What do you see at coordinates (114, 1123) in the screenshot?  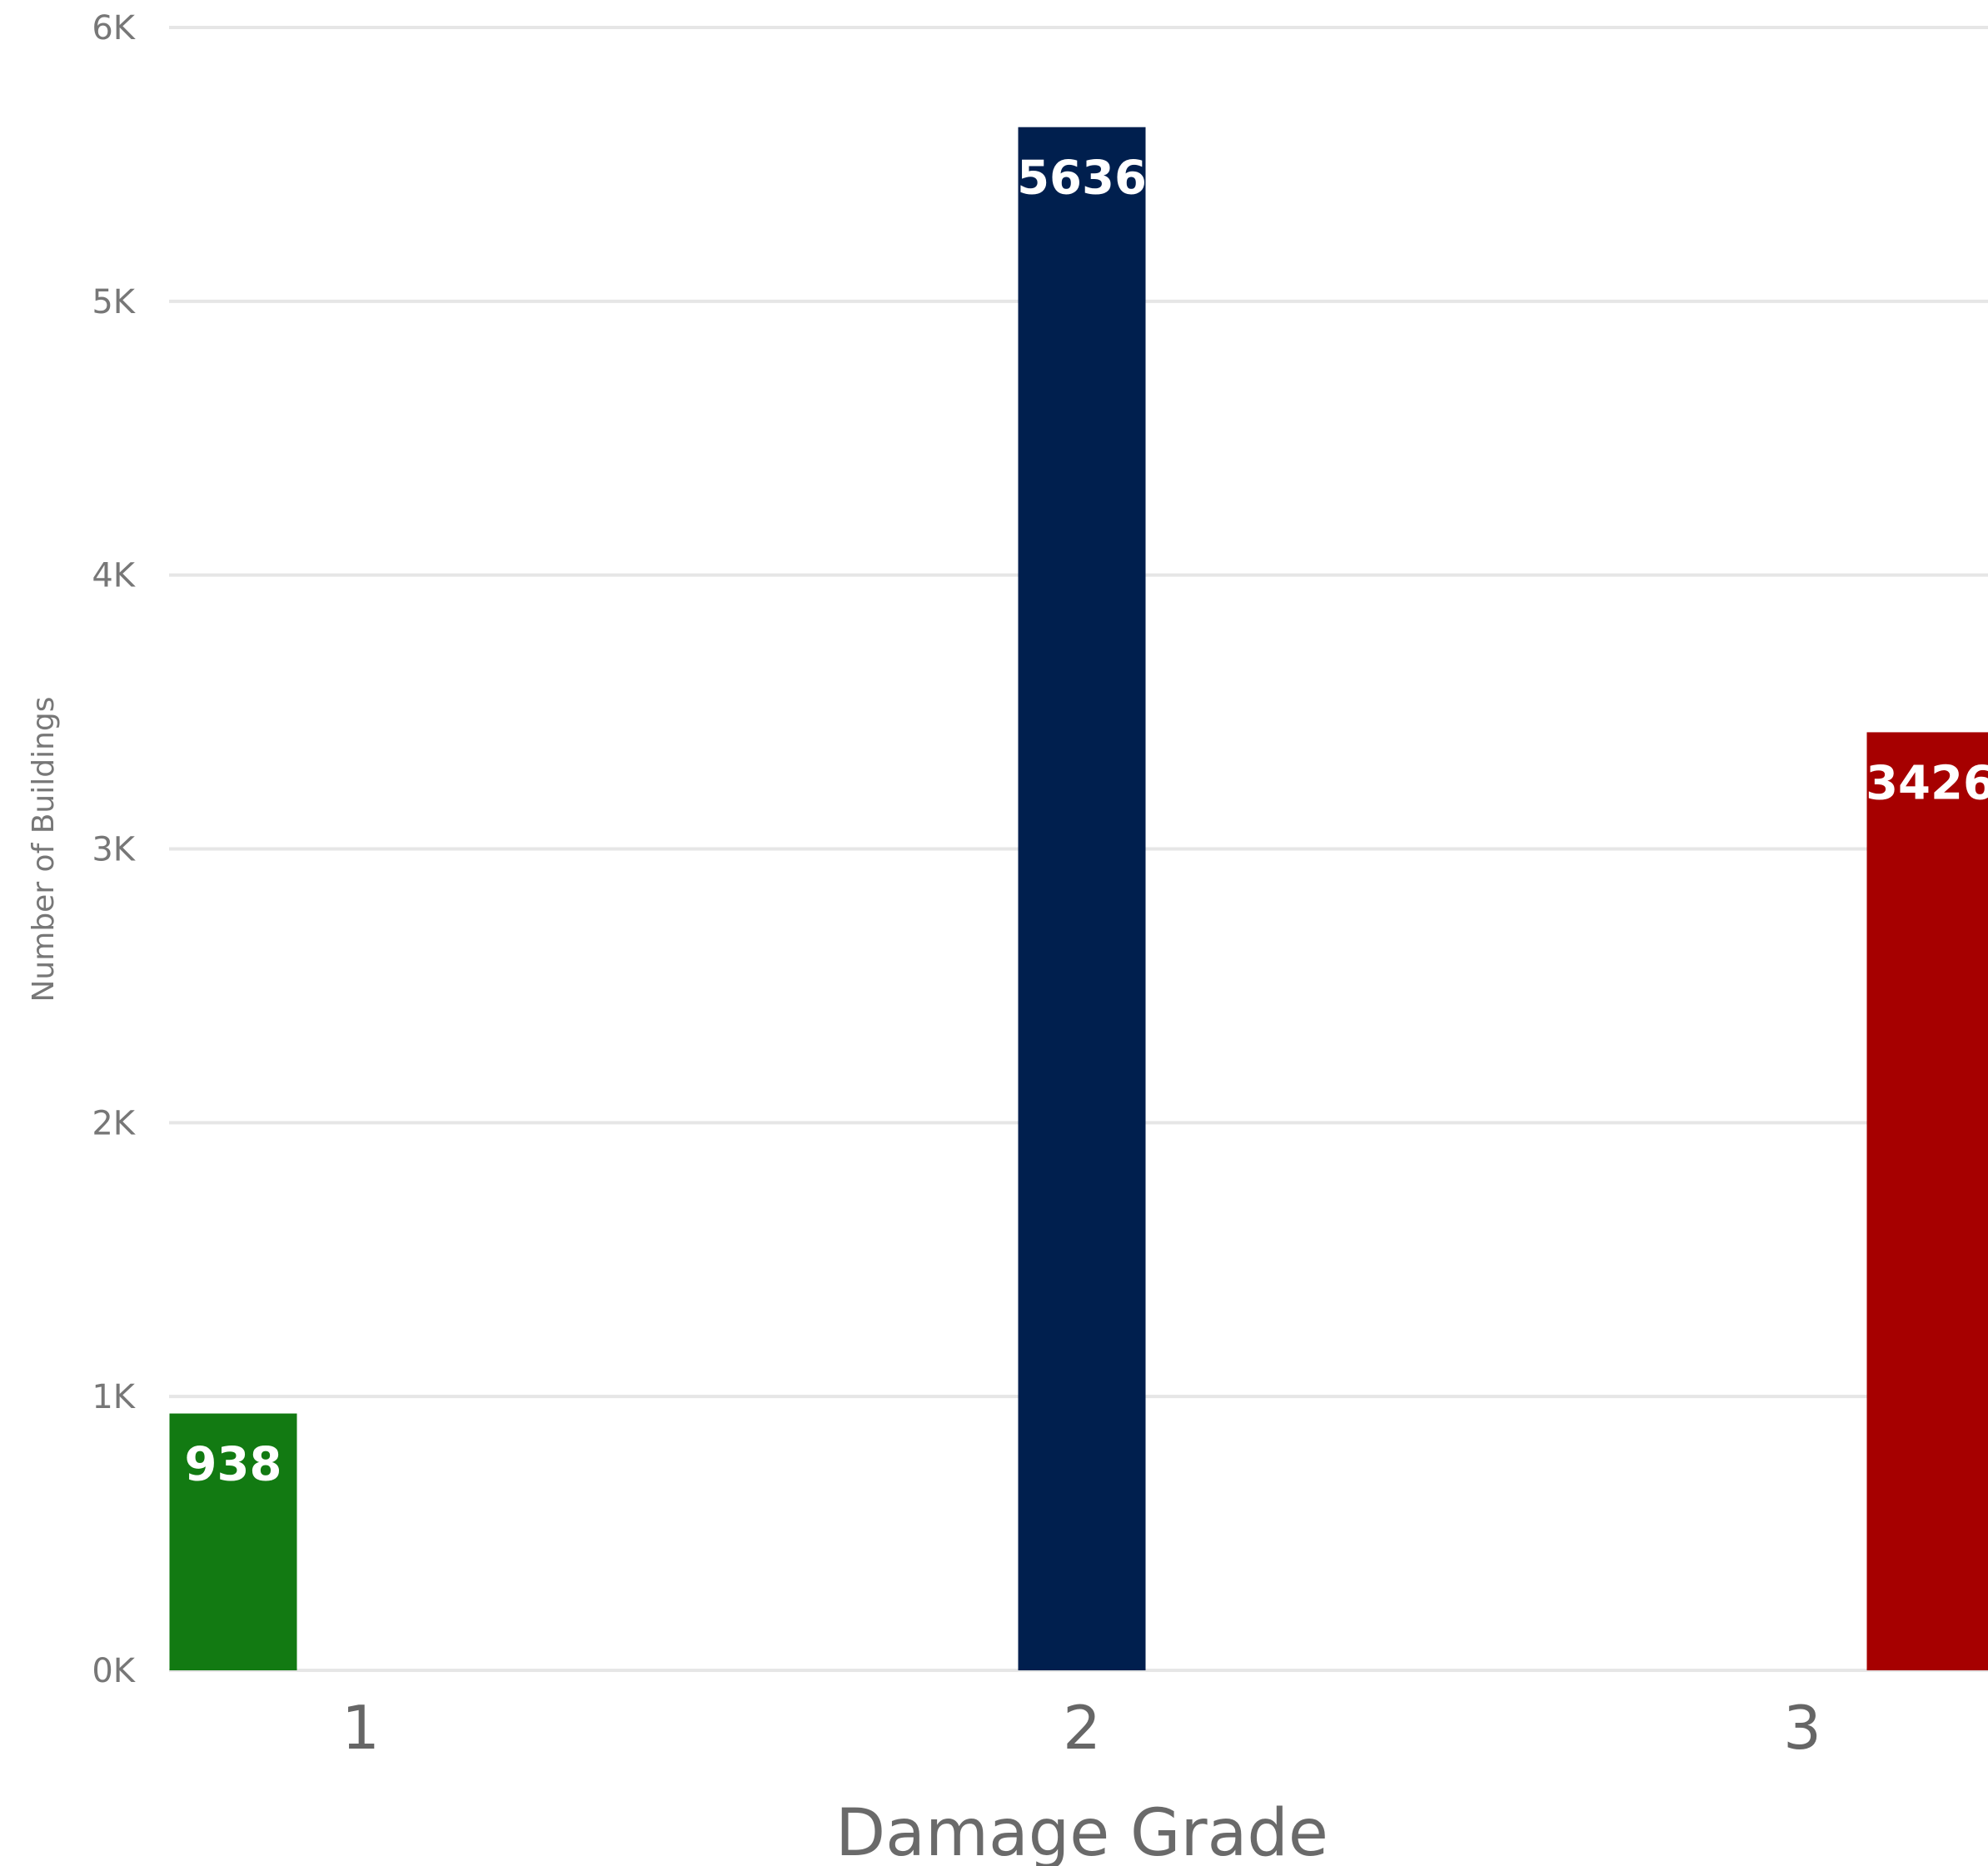 I see `y-tick-label: 2K` at bounding box center [114, 1123].